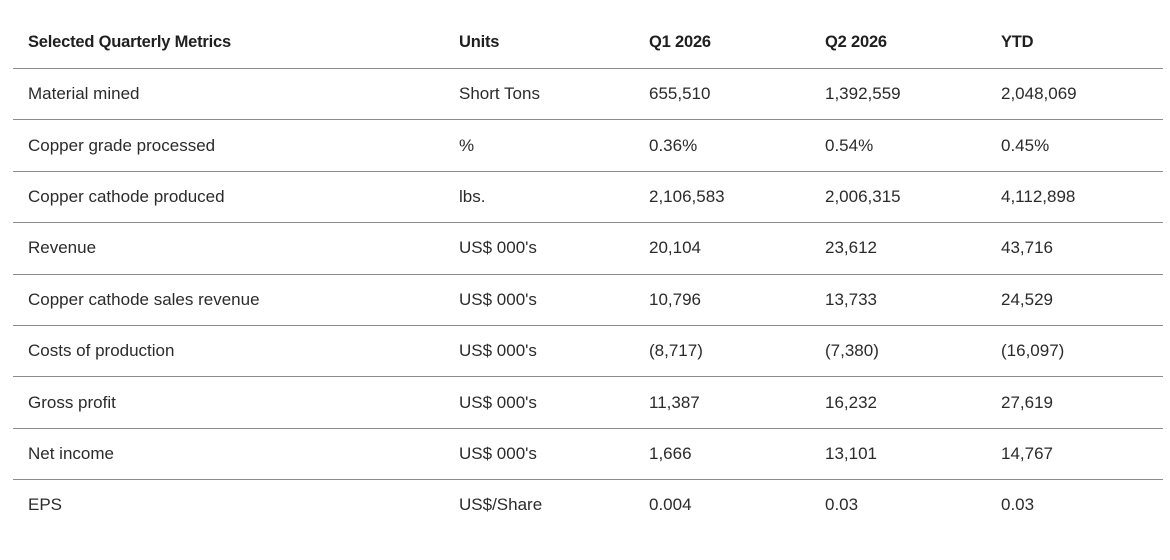 Image resolution: width=1170 pixels, height=560 pixels. What do you see at coordinates (722, 145) in the screenshot?
I see `cell-q1: 0.36%` at bounding box center [722, 145].